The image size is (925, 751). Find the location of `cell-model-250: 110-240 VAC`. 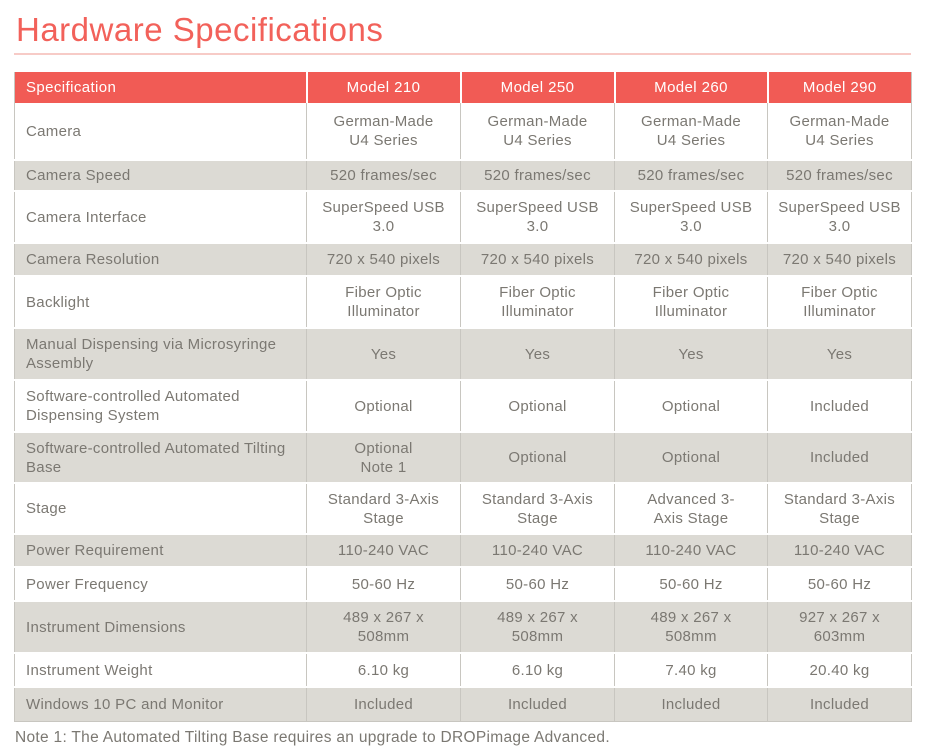

cell-model-250: 110-240 VAC is located at coordinates (537, 550).